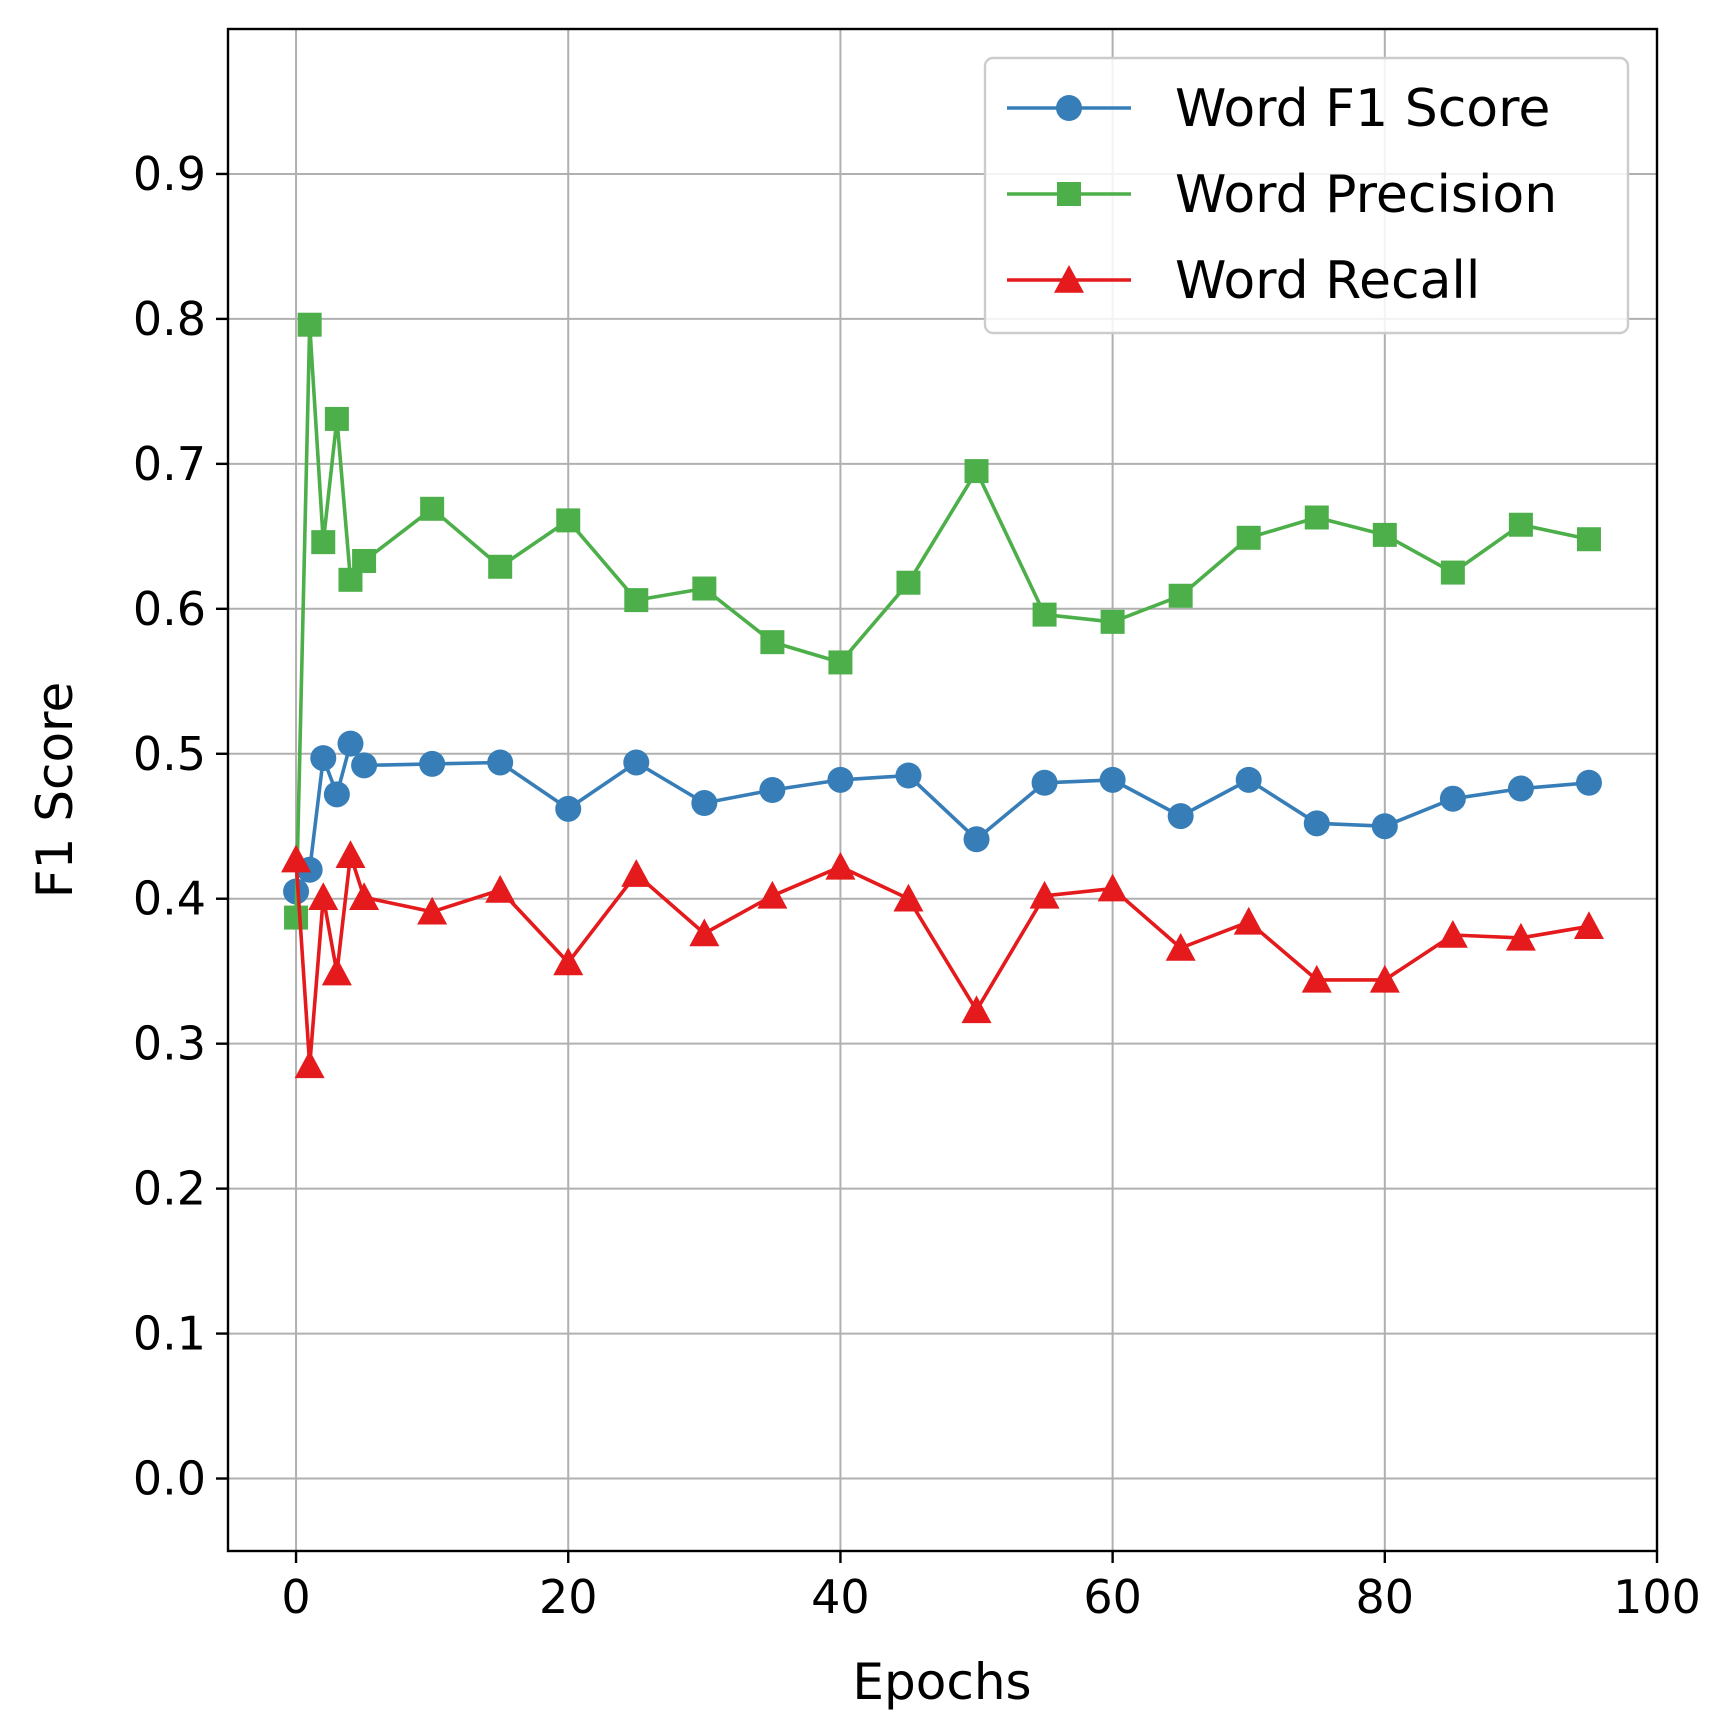  What do you see at coordinates (55, 790) in the screenshot?
I see `y-axis-title: F1 Score` at bounding box center [55, 790].